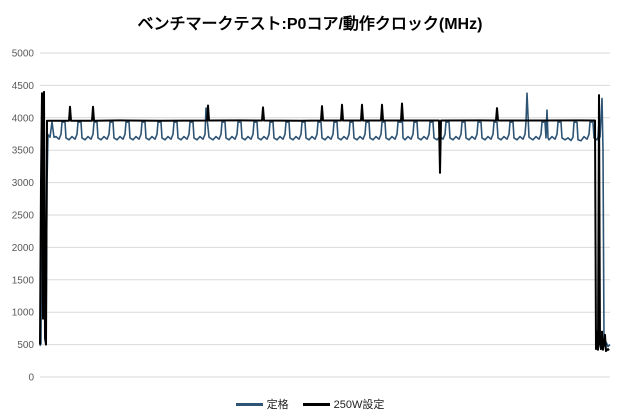 The height and width of the screenshot is (420, 620). What do you see at coordinates (310, 24) in the screenshot?
I see `chart-title: ベンチマークテスト:P0コア/動作クロック(MHz)` at bounding box center [310, 24].